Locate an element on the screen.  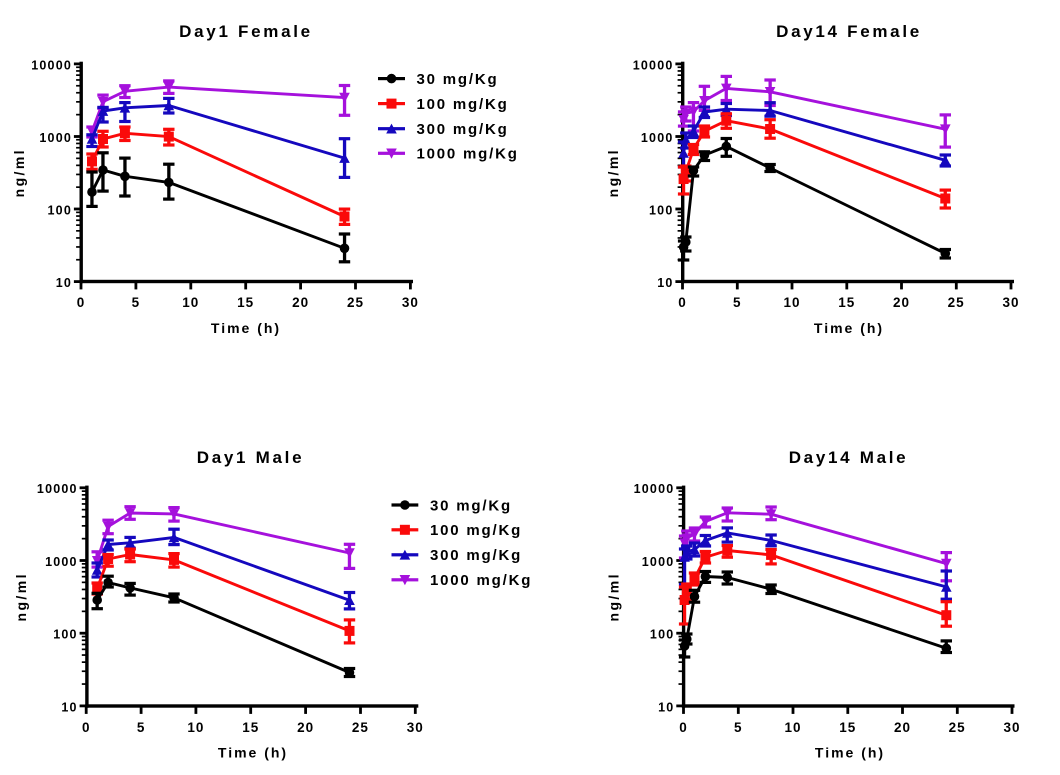
svg-text: Day1 Female is located at coordinates (246, 31).